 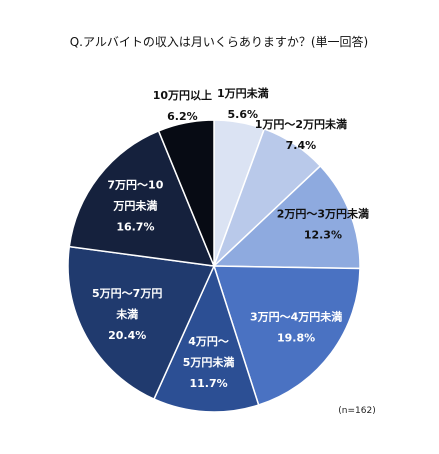 What do you see at coordinates (356, 411) in the screenshot?
I see `sample-size-note: (n=162)` at bounding box center [356, 411].